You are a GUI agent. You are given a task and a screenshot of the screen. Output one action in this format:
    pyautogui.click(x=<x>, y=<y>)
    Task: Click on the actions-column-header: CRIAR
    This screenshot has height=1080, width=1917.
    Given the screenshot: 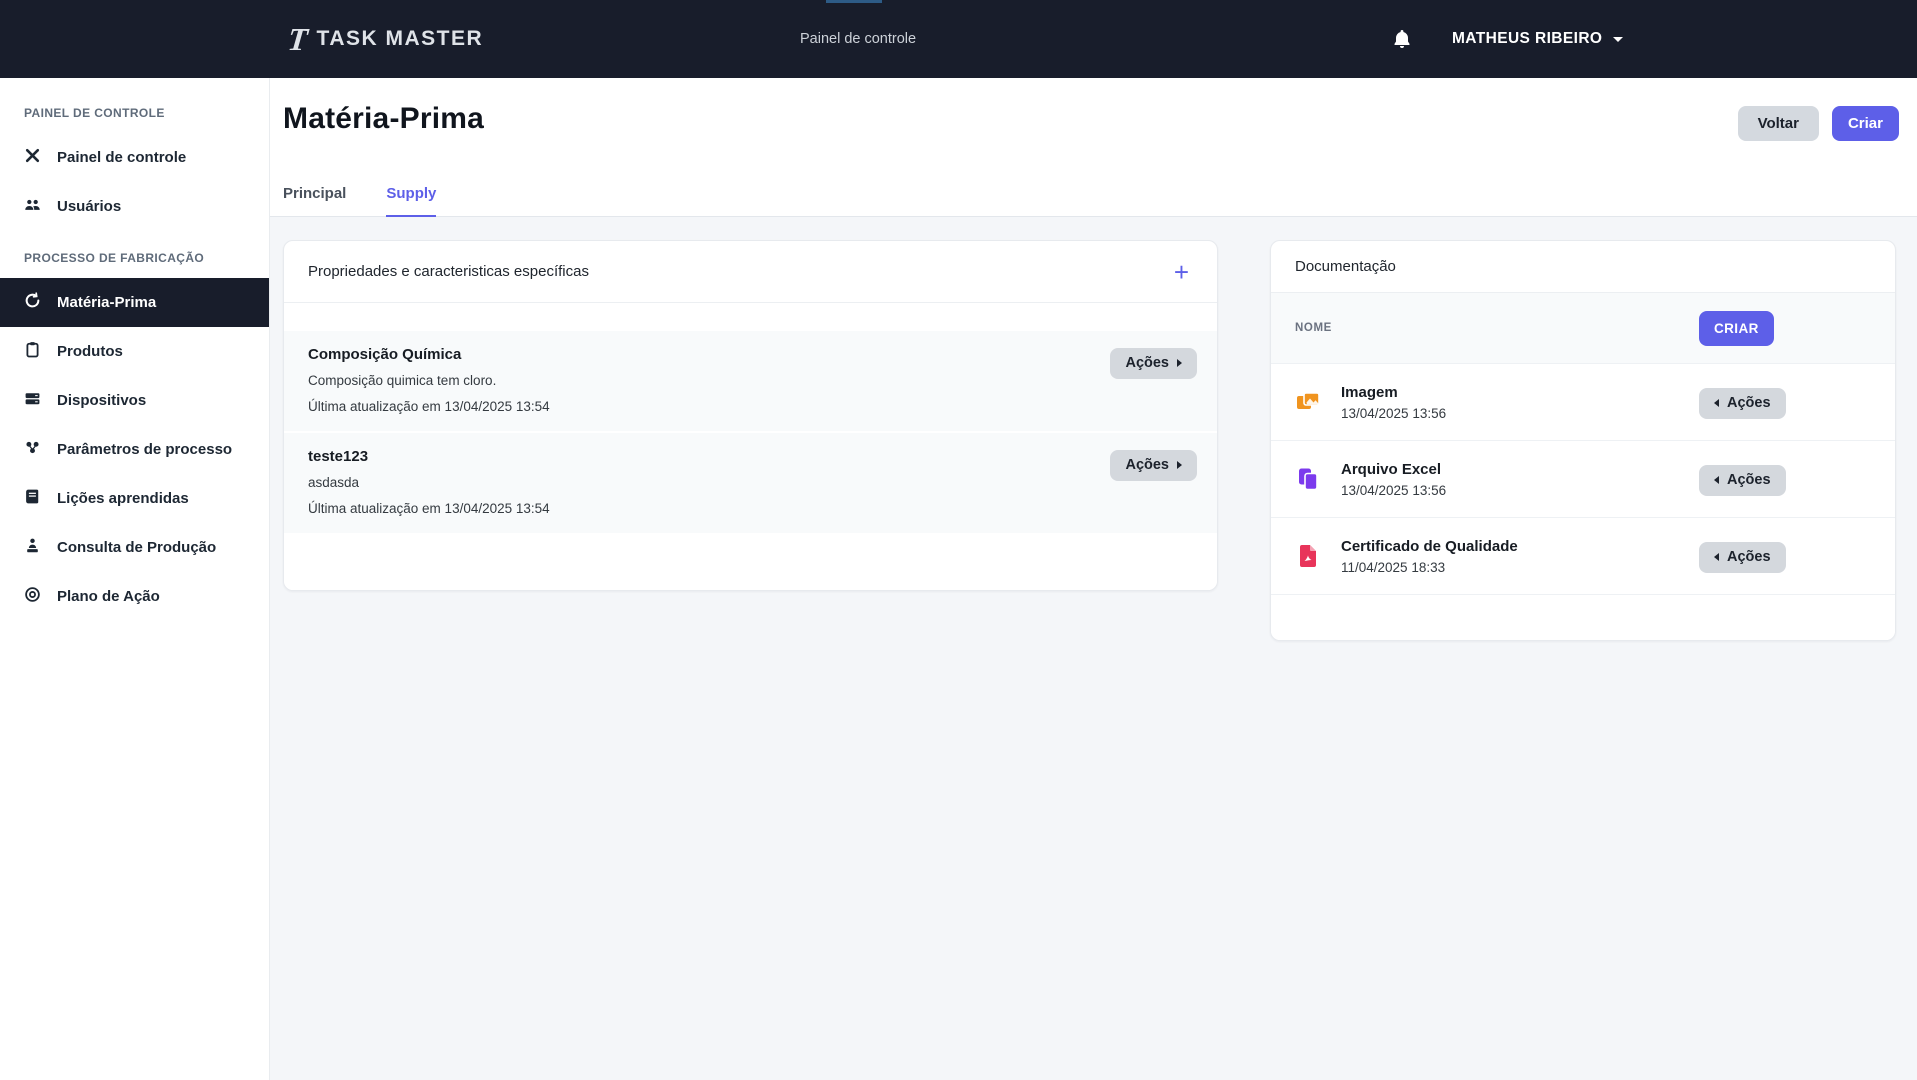 What is the action you would take?
    pyautogui.click(x=1785, y=328)
    